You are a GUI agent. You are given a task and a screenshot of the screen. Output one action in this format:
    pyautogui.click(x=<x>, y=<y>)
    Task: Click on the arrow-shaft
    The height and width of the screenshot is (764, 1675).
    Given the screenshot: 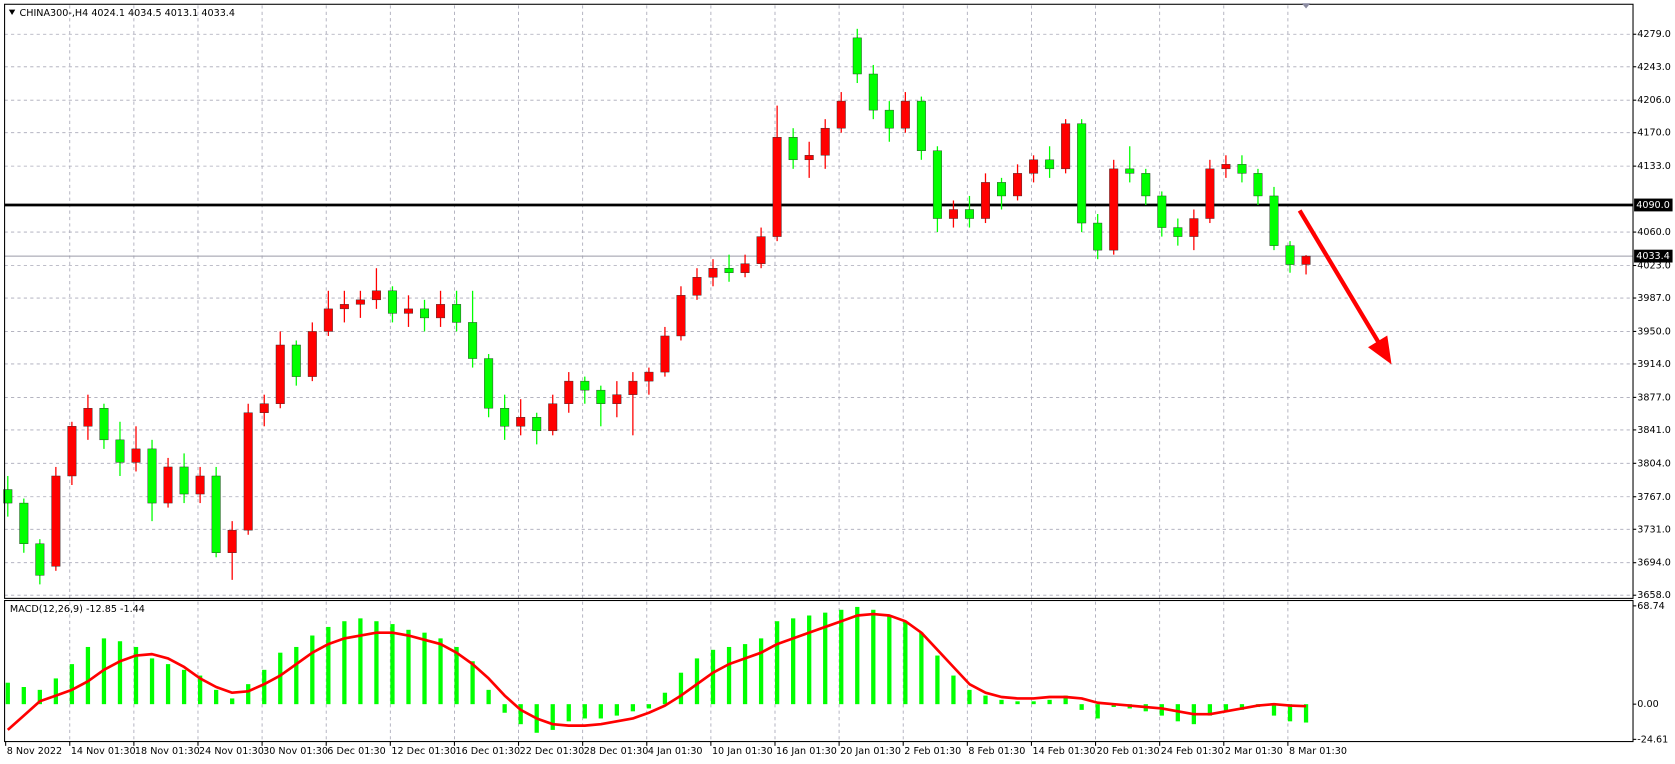 What is the action you would take?
    pyautogui.click(x=1340, y=278)
    